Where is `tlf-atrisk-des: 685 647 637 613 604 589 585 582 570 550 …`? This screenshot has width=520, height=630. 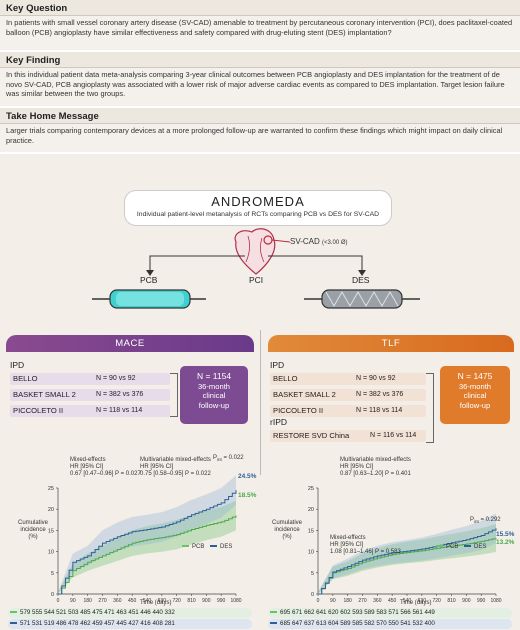
tlf-atrisk-des: 685 647 637 613 604 589 585 582 570 550 … is located at coordinates (390, 624).